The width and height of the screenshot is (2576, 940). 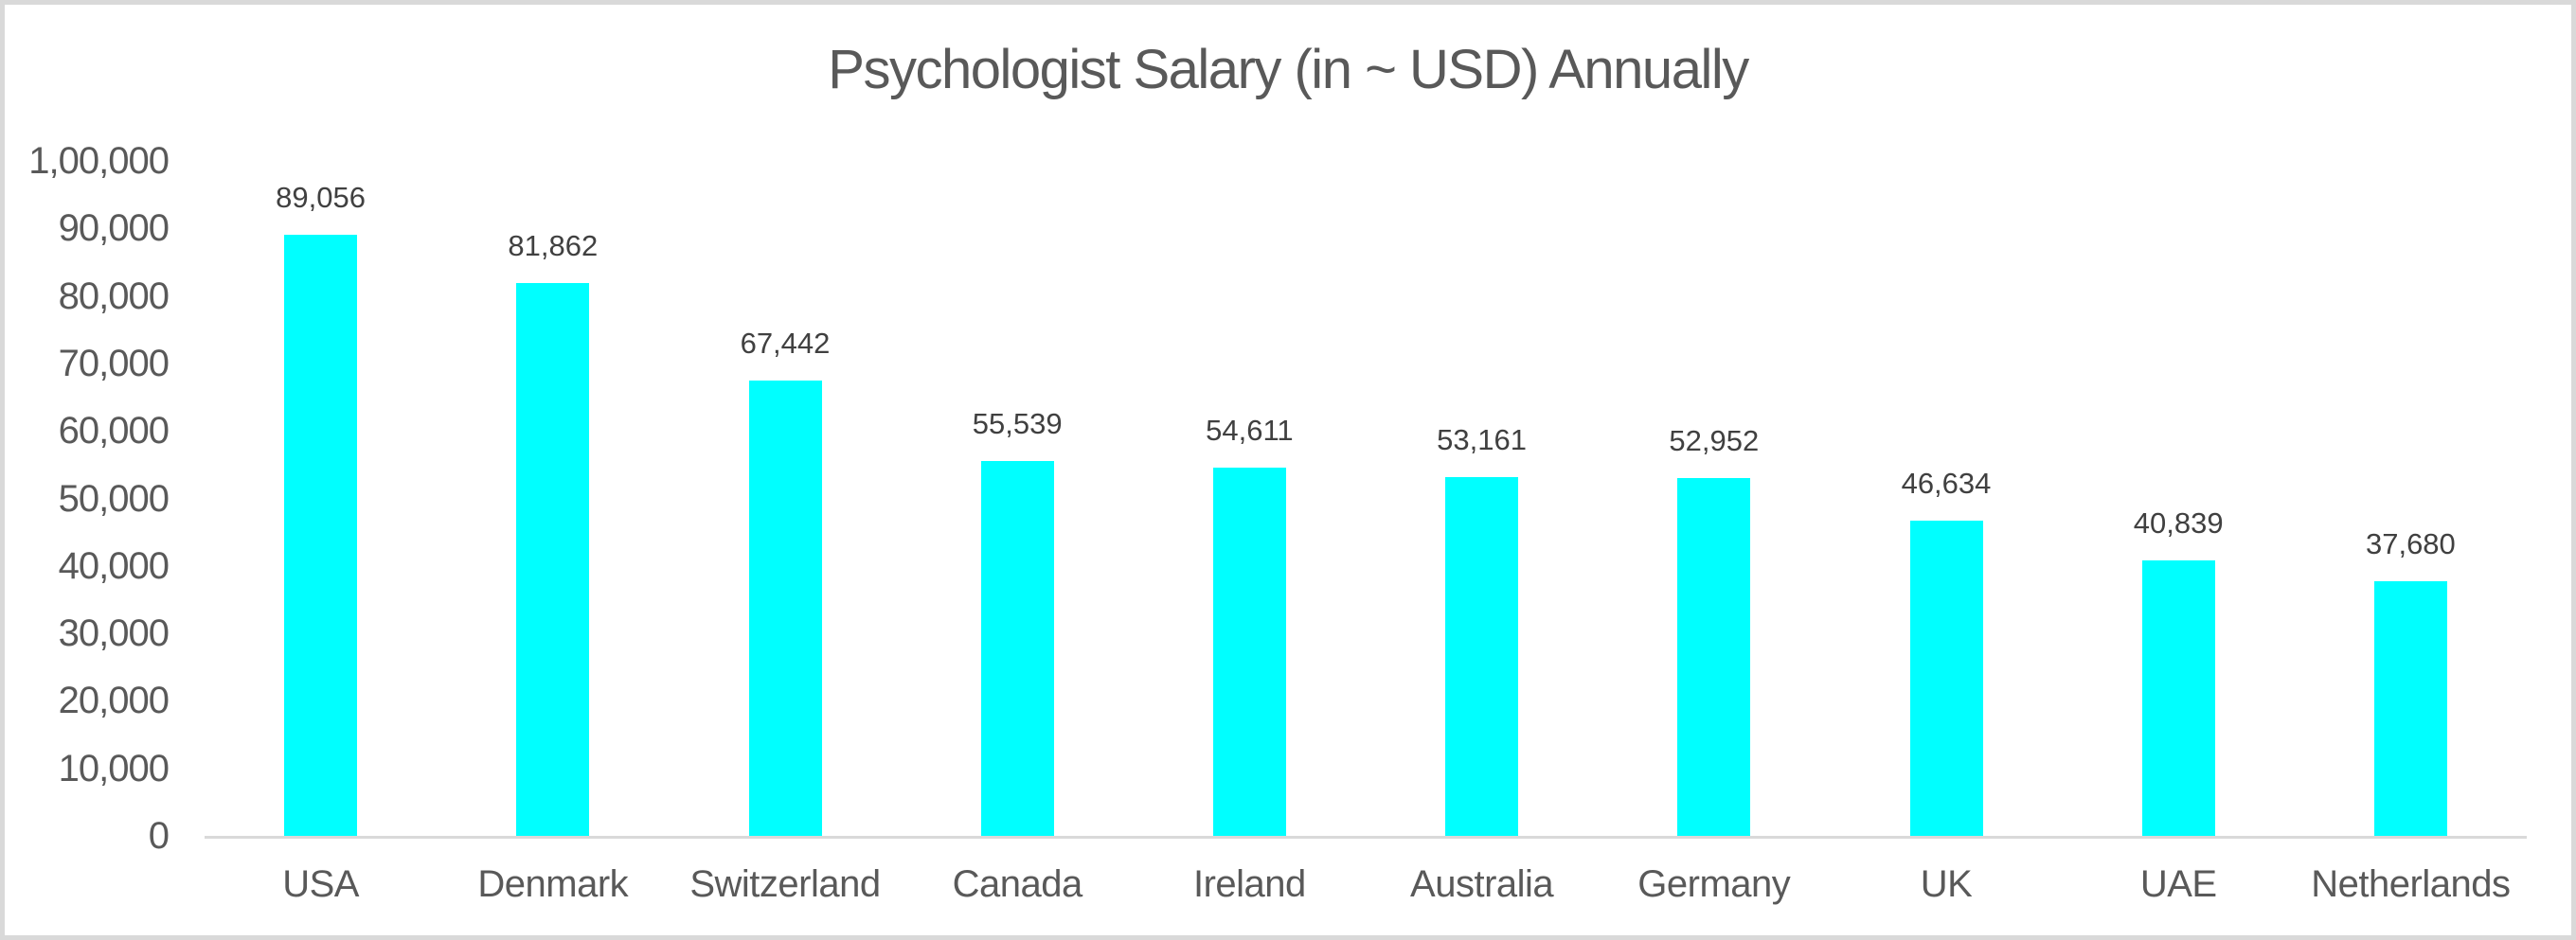 I want to click on bar-usa, so click(x=321, y=536).